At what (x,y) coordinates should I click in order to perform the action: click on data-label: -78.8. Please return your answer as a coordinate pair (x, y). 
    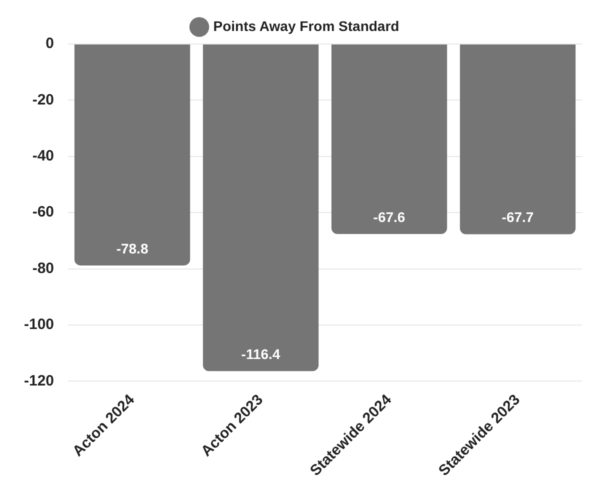
    Looking at the image, I should click on (132, 248).